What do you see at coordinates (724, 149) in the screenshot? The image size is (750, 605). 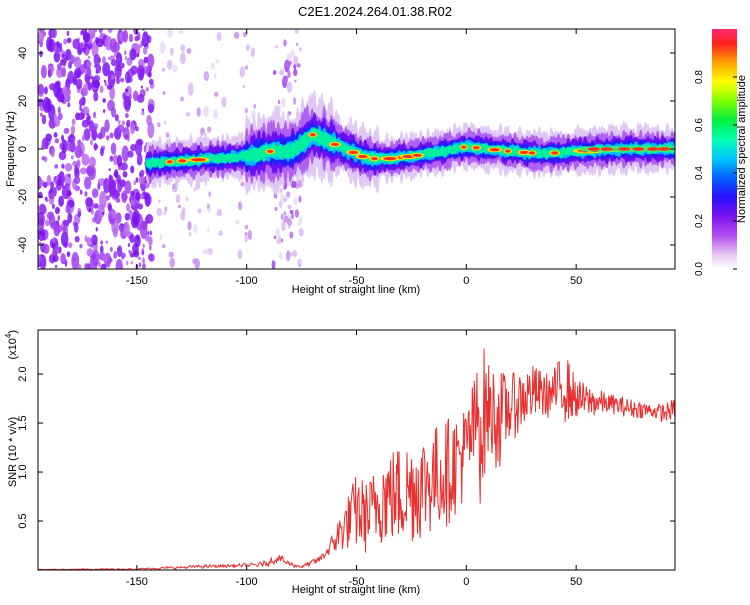 I see `colorbar-gradient` at bounding box center [724, 149].